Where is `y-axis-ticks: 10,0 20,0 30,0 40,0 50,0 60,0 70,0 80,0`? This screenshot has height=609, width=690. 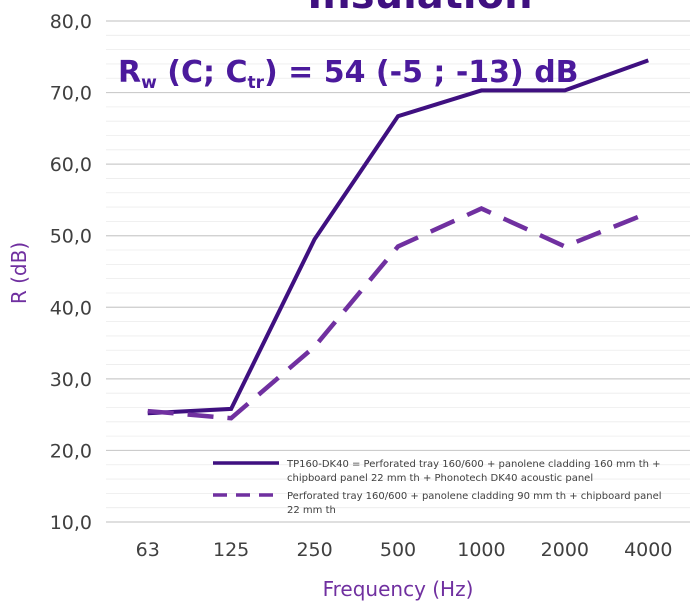
y-axis-ticks: 10,0 20,0 30,0 40,0 50,0 60,0 70,0 80,0 is located at coordinates (71, 272).